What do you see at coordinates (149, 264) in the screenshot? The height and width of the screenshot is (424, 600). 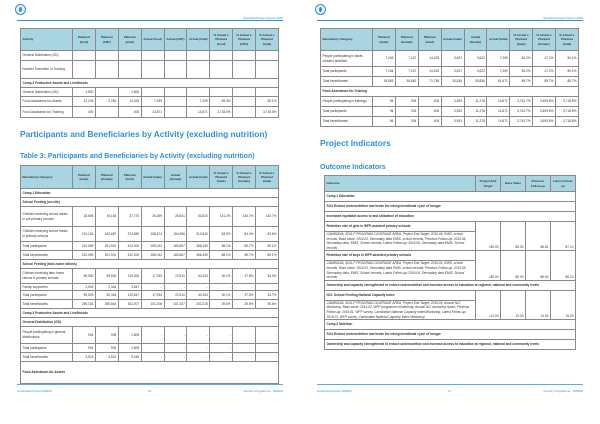 I see `section-label: School Feeding (take-home rations)` at bounding box center [149, 264].